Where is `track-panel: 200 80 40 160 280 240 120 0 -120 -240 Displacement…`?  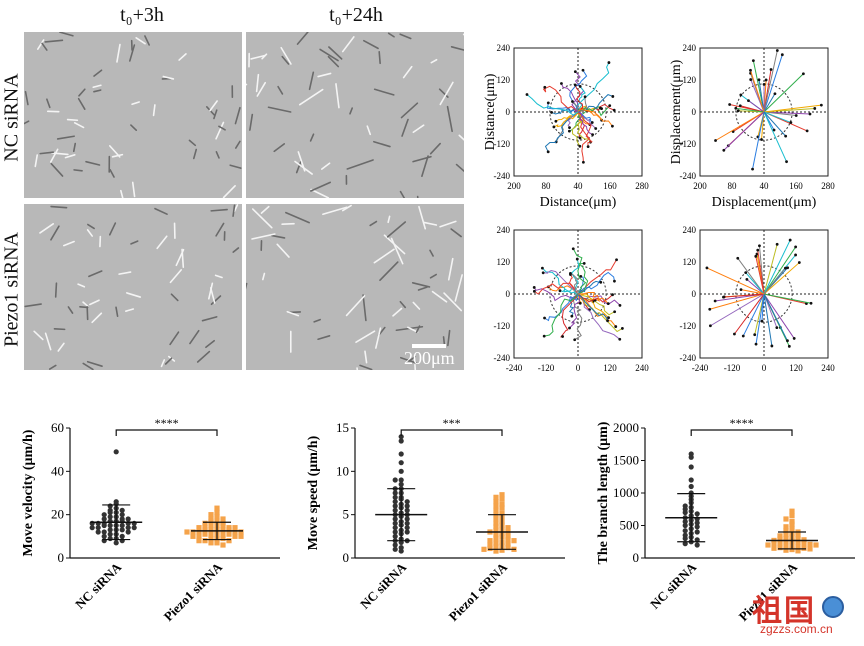 track-panel: 200 80 40 160 280 240 120 0 -120 -240 Displacement… is located at coordinates (752, 126).